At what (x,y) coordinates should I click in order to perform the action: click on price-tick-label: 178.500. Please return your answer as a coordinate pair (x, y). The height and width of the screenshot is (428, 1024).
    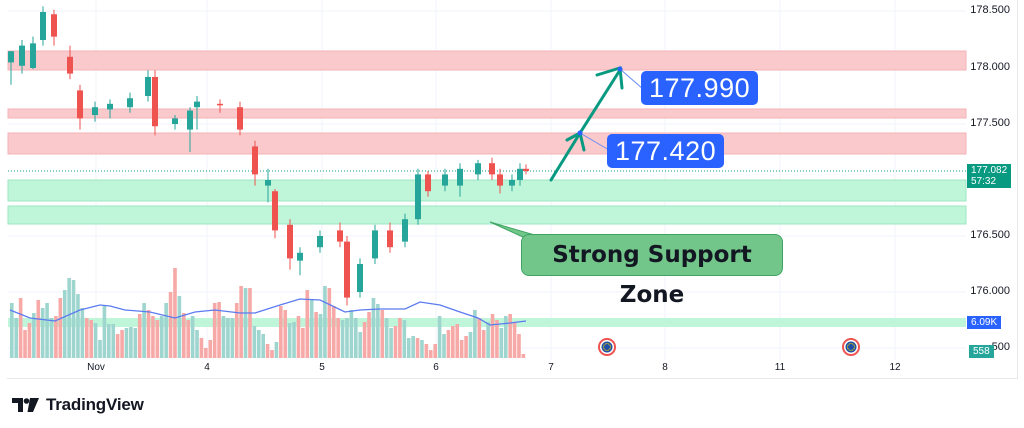
    Looking at the image, I should click on (990, 10).